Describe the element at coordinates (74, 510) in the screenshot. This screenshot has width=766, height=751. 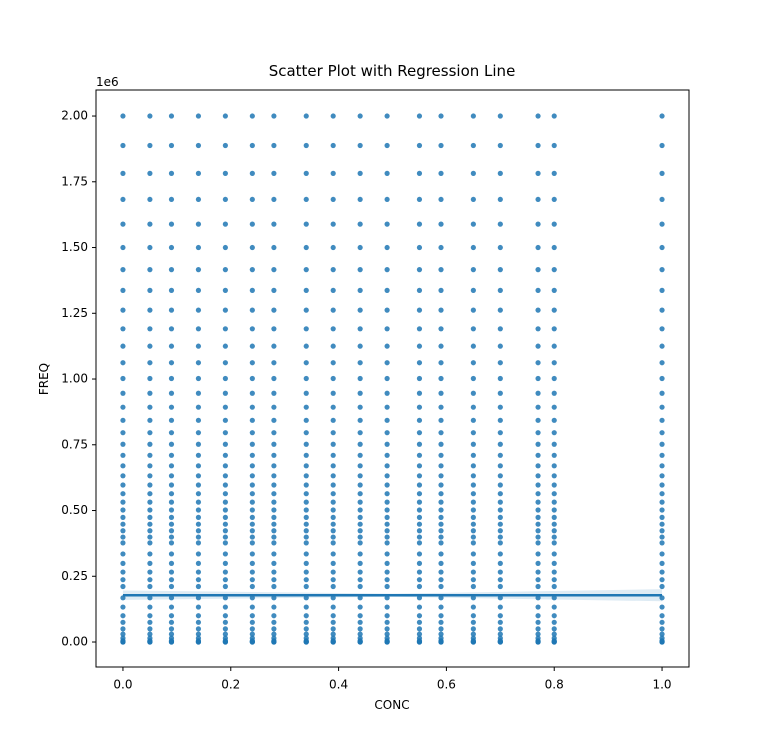
I see `y-tick-label: 0.50` at that location.